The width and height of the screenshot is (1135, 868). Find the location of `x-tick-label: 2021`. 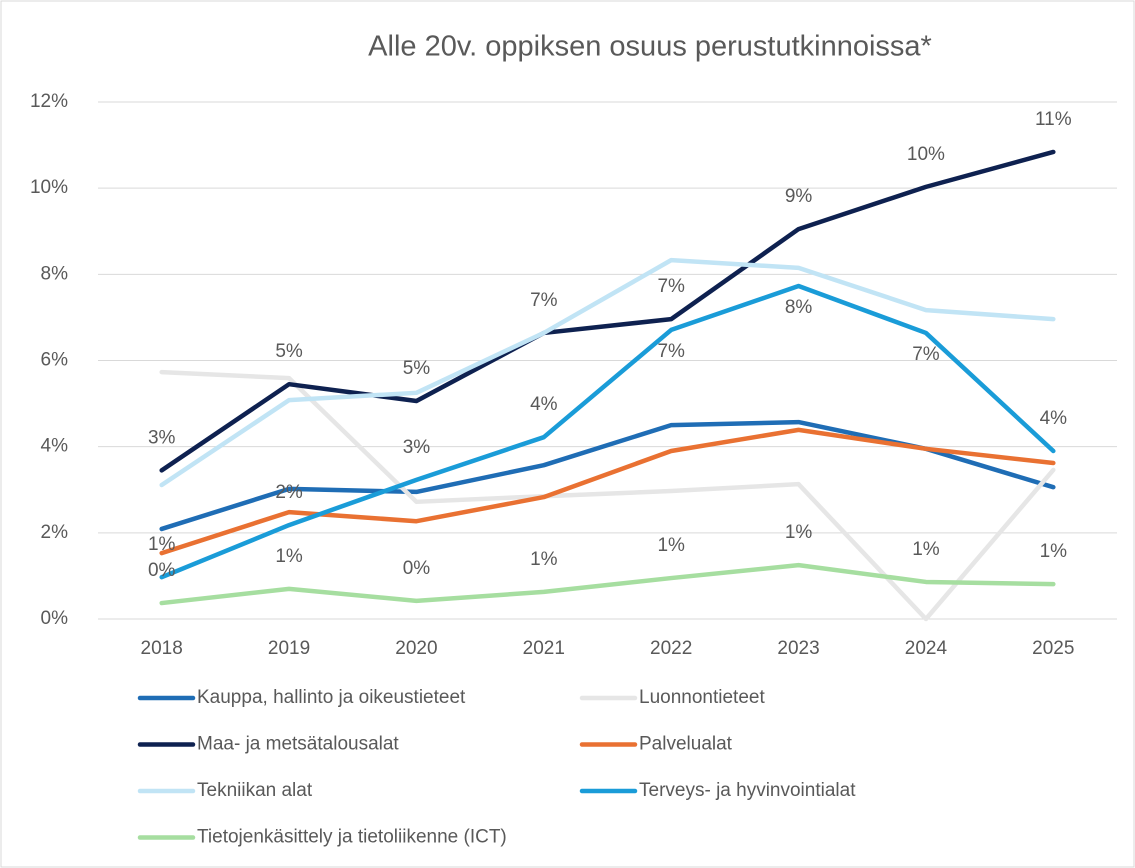

x-tick-label: 2021 is located at coordinates (544, 648).